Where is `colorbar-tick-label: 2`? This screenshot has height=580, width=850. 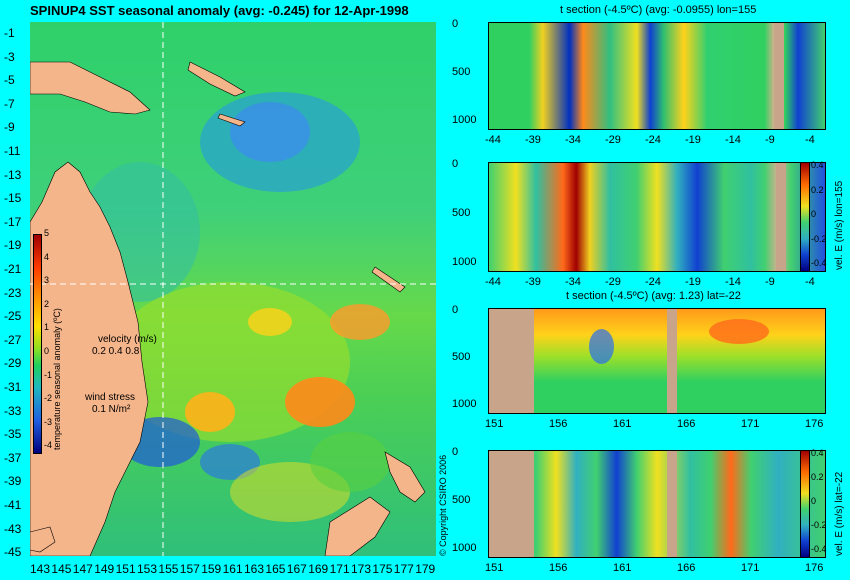 colorbar-tick-label: 2 is located at coordinates (47, 303).